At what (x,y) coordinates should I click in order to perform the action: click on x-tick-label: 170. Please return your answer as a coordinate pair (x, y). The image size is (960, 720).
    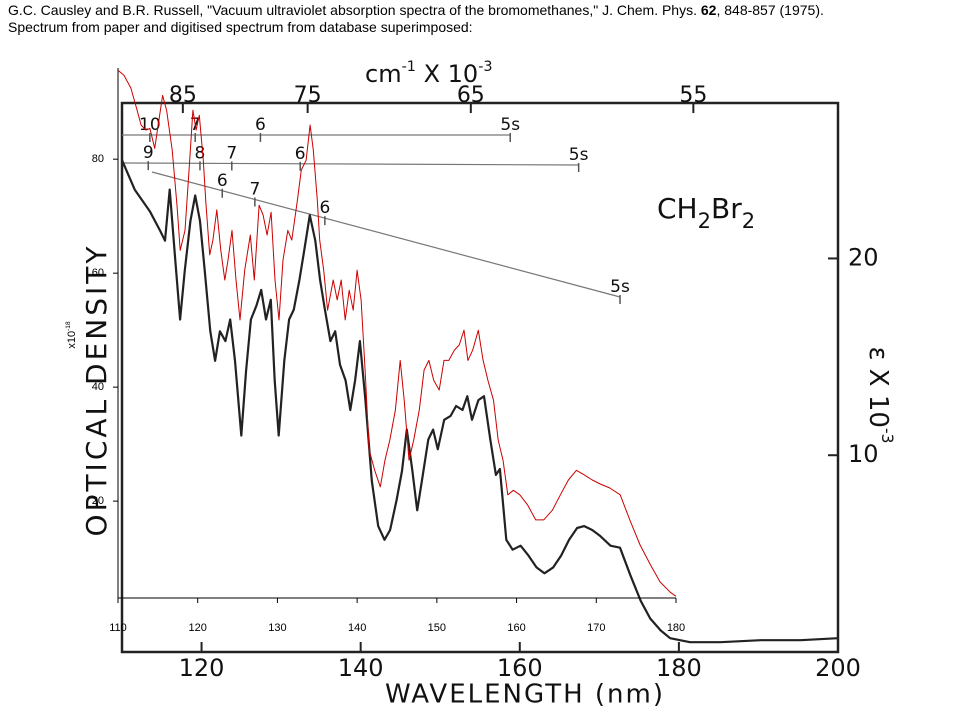
    Looking at the image, I should click on (596, 628).